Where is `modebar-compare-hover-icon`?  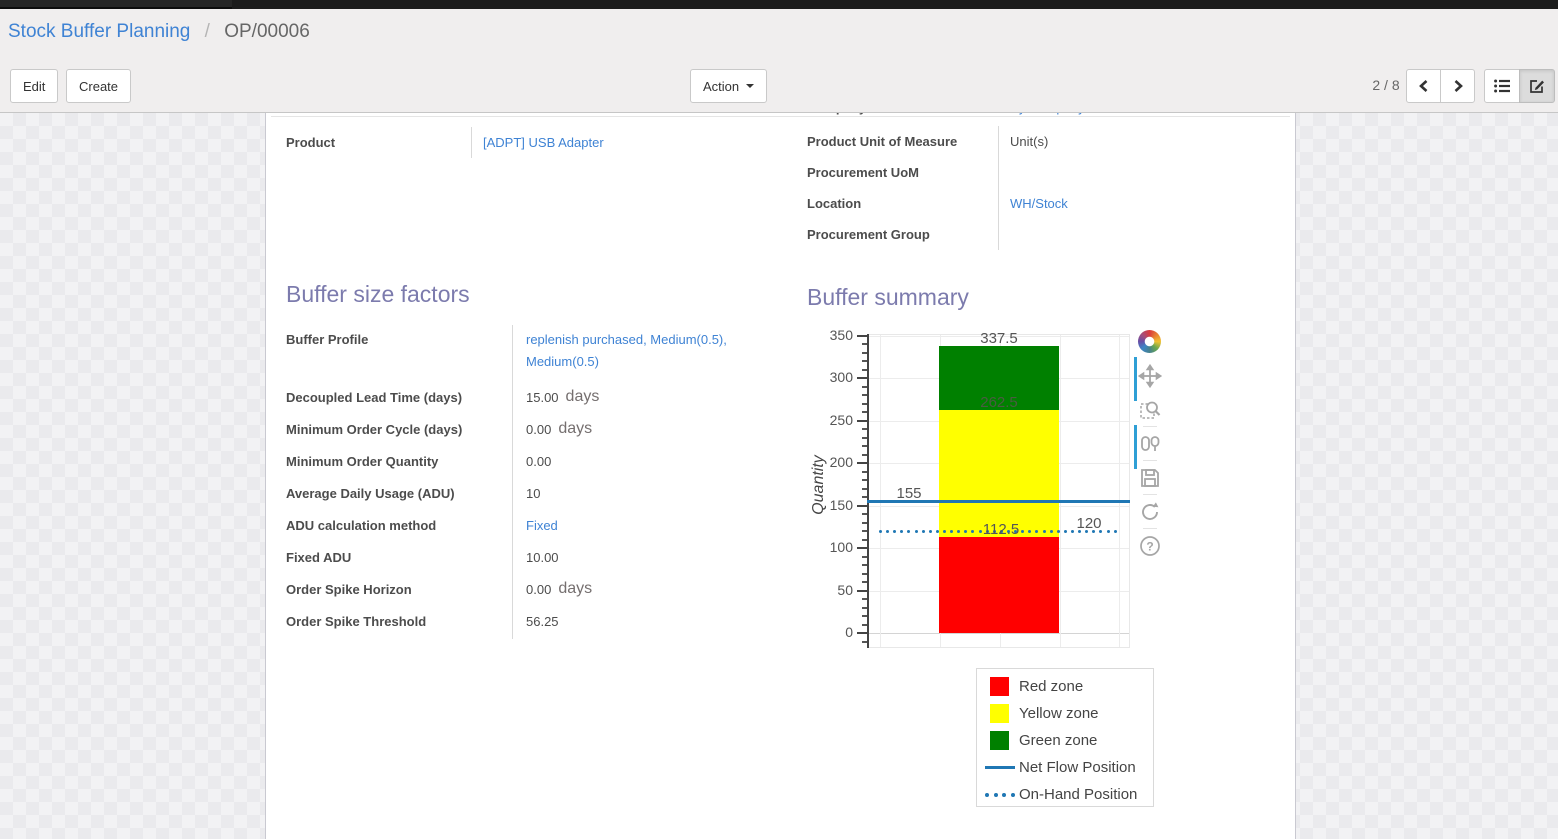 modebar-compare-hover-icon is located at coordinates (1150, 444).